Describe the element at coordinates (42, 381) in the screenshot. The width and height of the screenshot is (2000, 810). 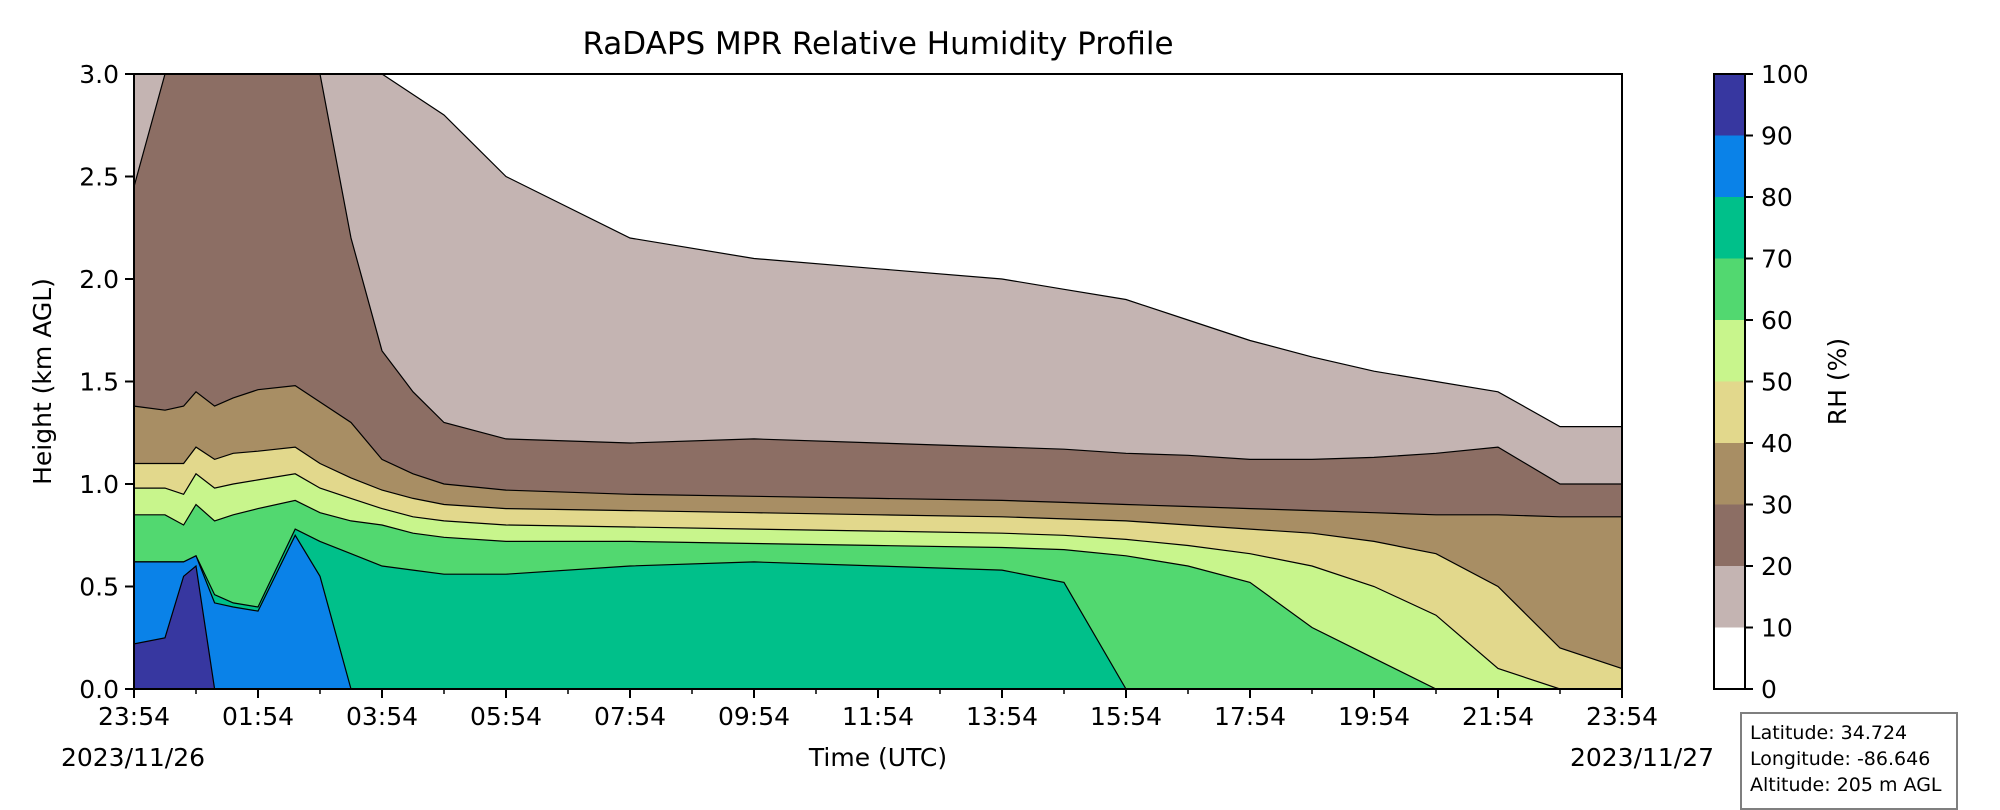
I see `y-axis-label: Height (km AGL)` at that location.